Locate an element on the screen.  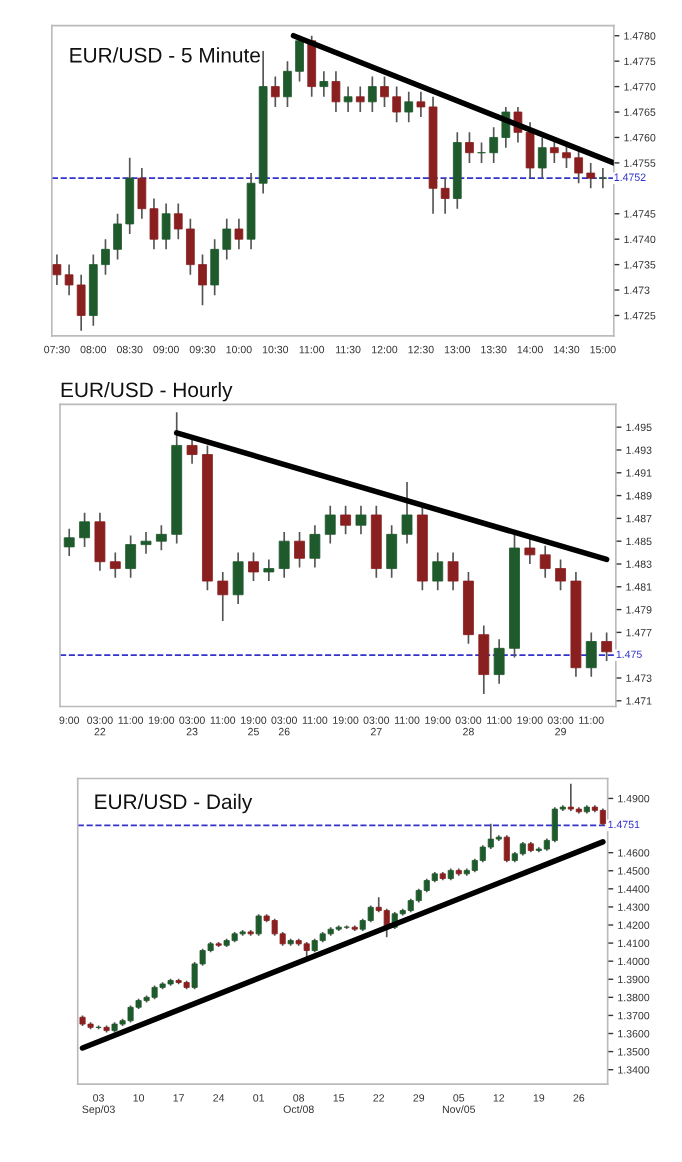
chart-title: EUR/USD - Hourly is located at coordinates (147, 391).